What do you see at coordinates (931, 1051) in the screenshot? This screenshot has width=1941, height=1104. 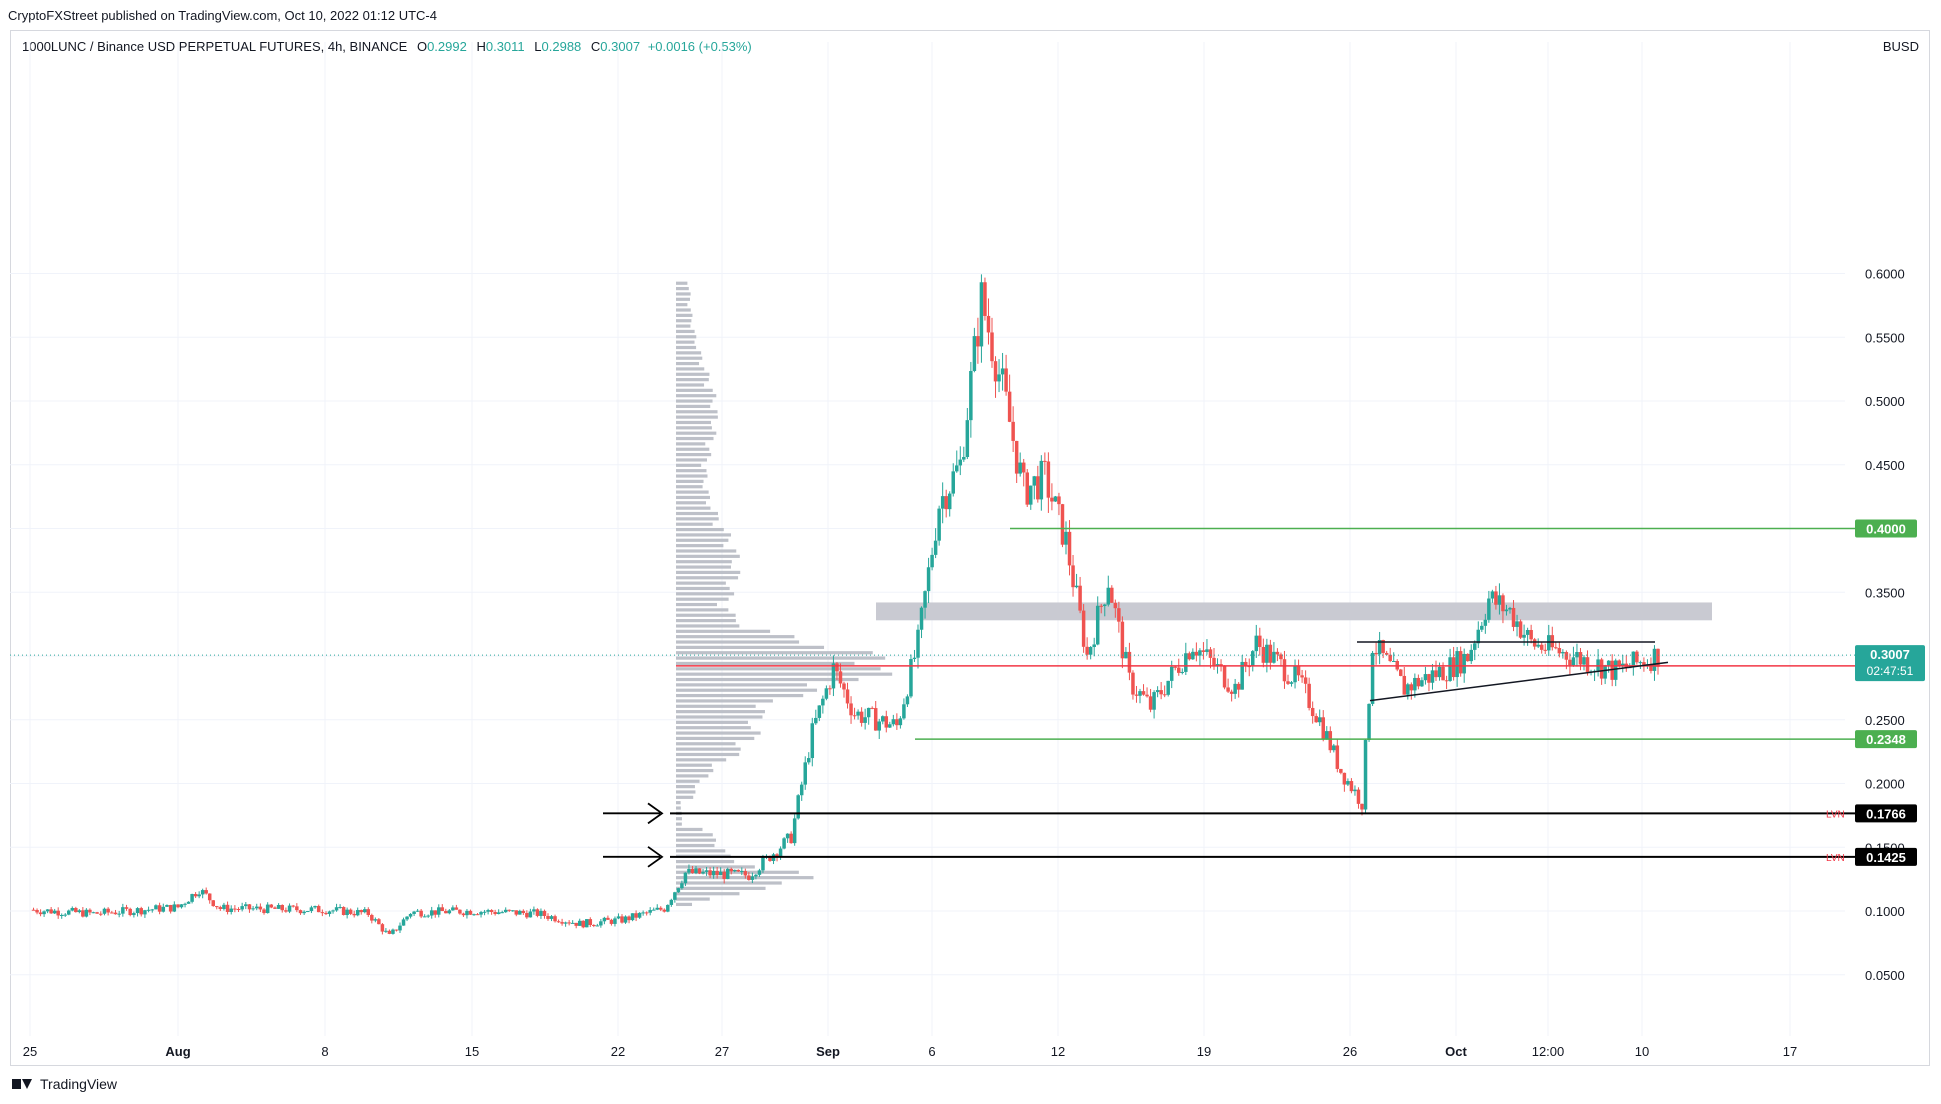 I see `x-tick-label: 6` at bounding box center [931, 1051].